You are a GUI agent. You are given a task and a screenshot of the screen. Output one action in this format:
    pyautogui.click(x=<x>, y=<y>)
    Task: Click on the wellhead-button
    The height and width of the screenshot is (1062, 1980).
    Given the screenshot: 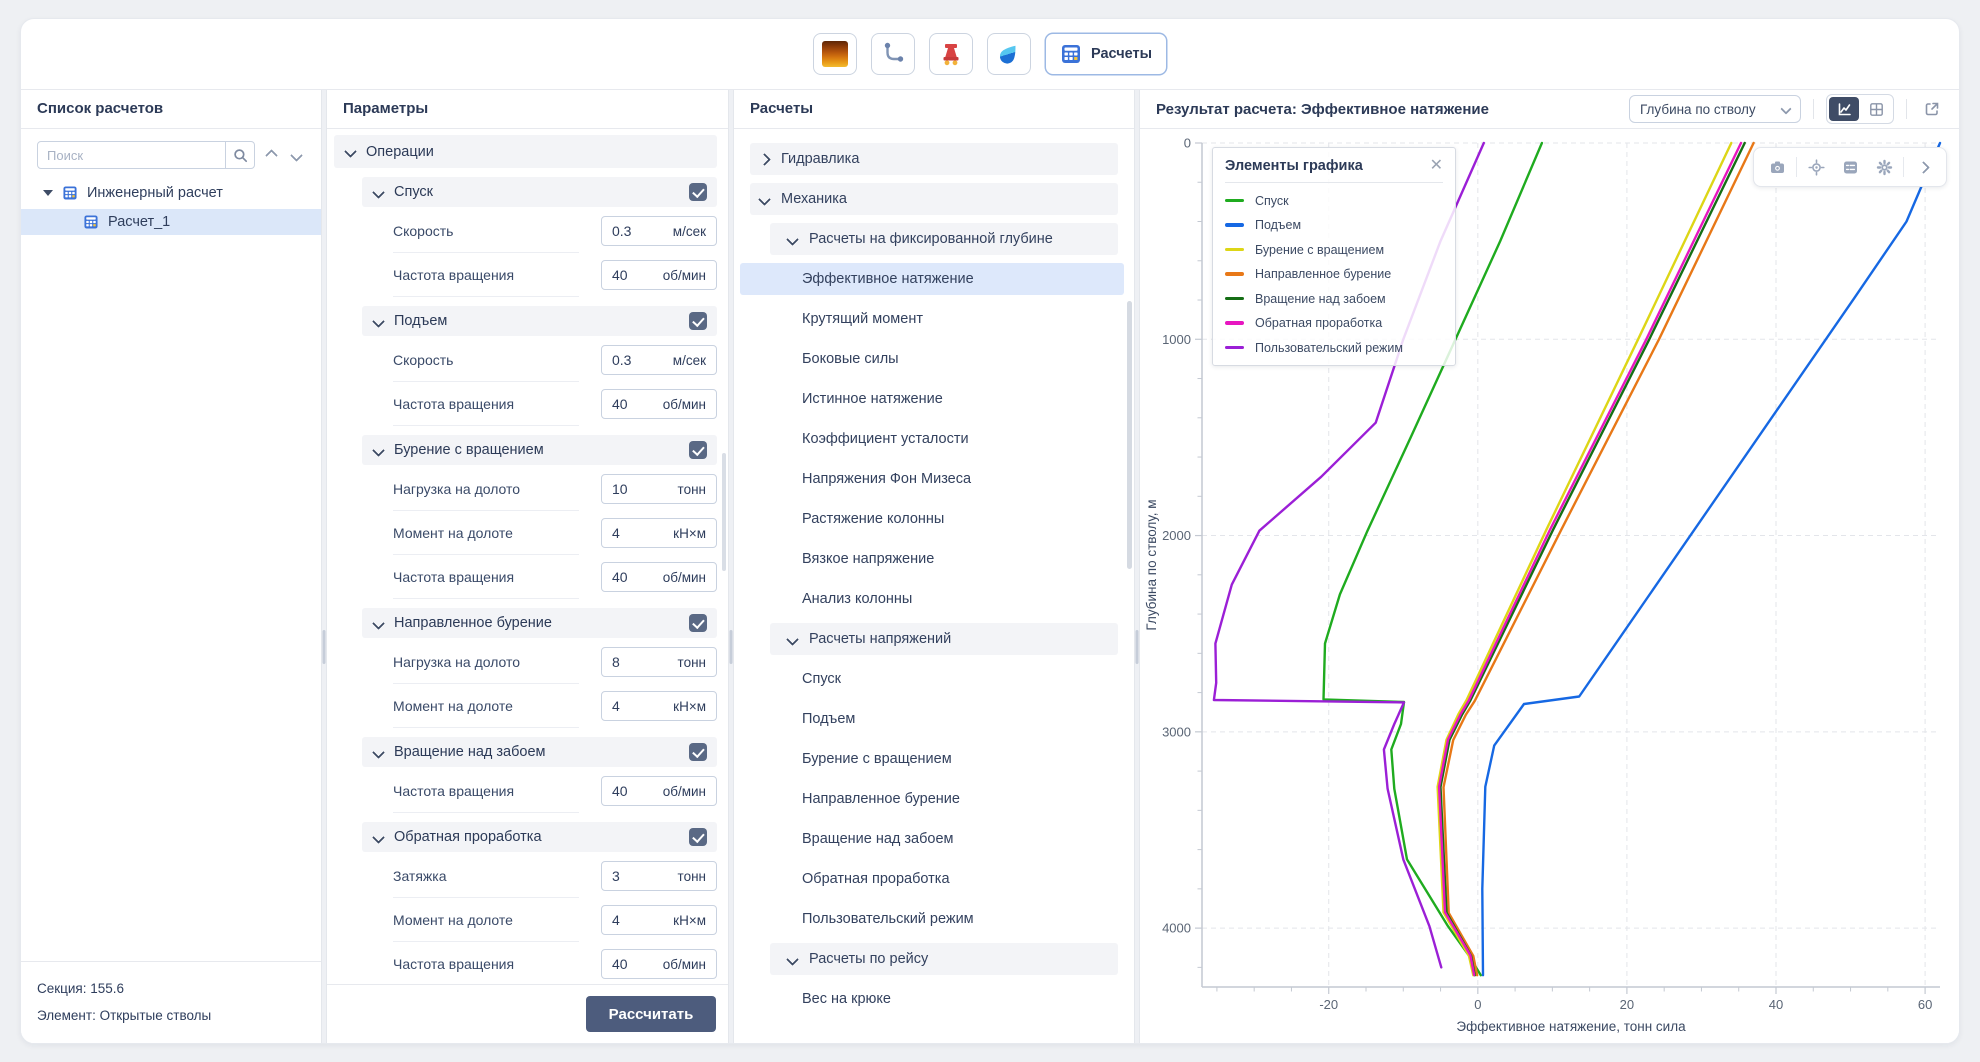 What is the action you would take?
    pyautogui.click(x=950, y=54)
    